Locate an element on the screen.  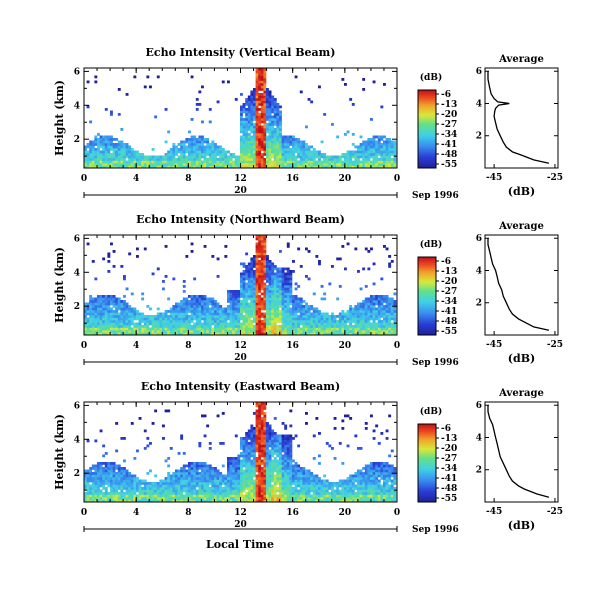
x-tick-label: 16 is located at coordinates (292, 179).